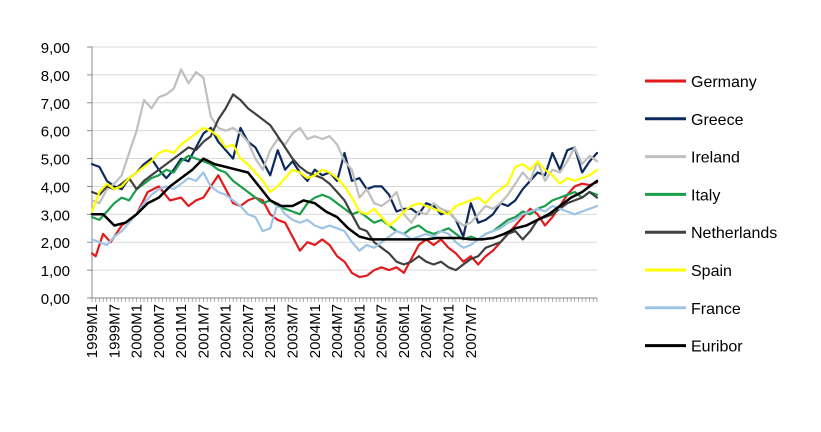 The image size is (821, 432). What do you see at coordinates (55, 187) in the screenshot?
I see `y-tick-label: 4,00` at bounding box center [55, 187].